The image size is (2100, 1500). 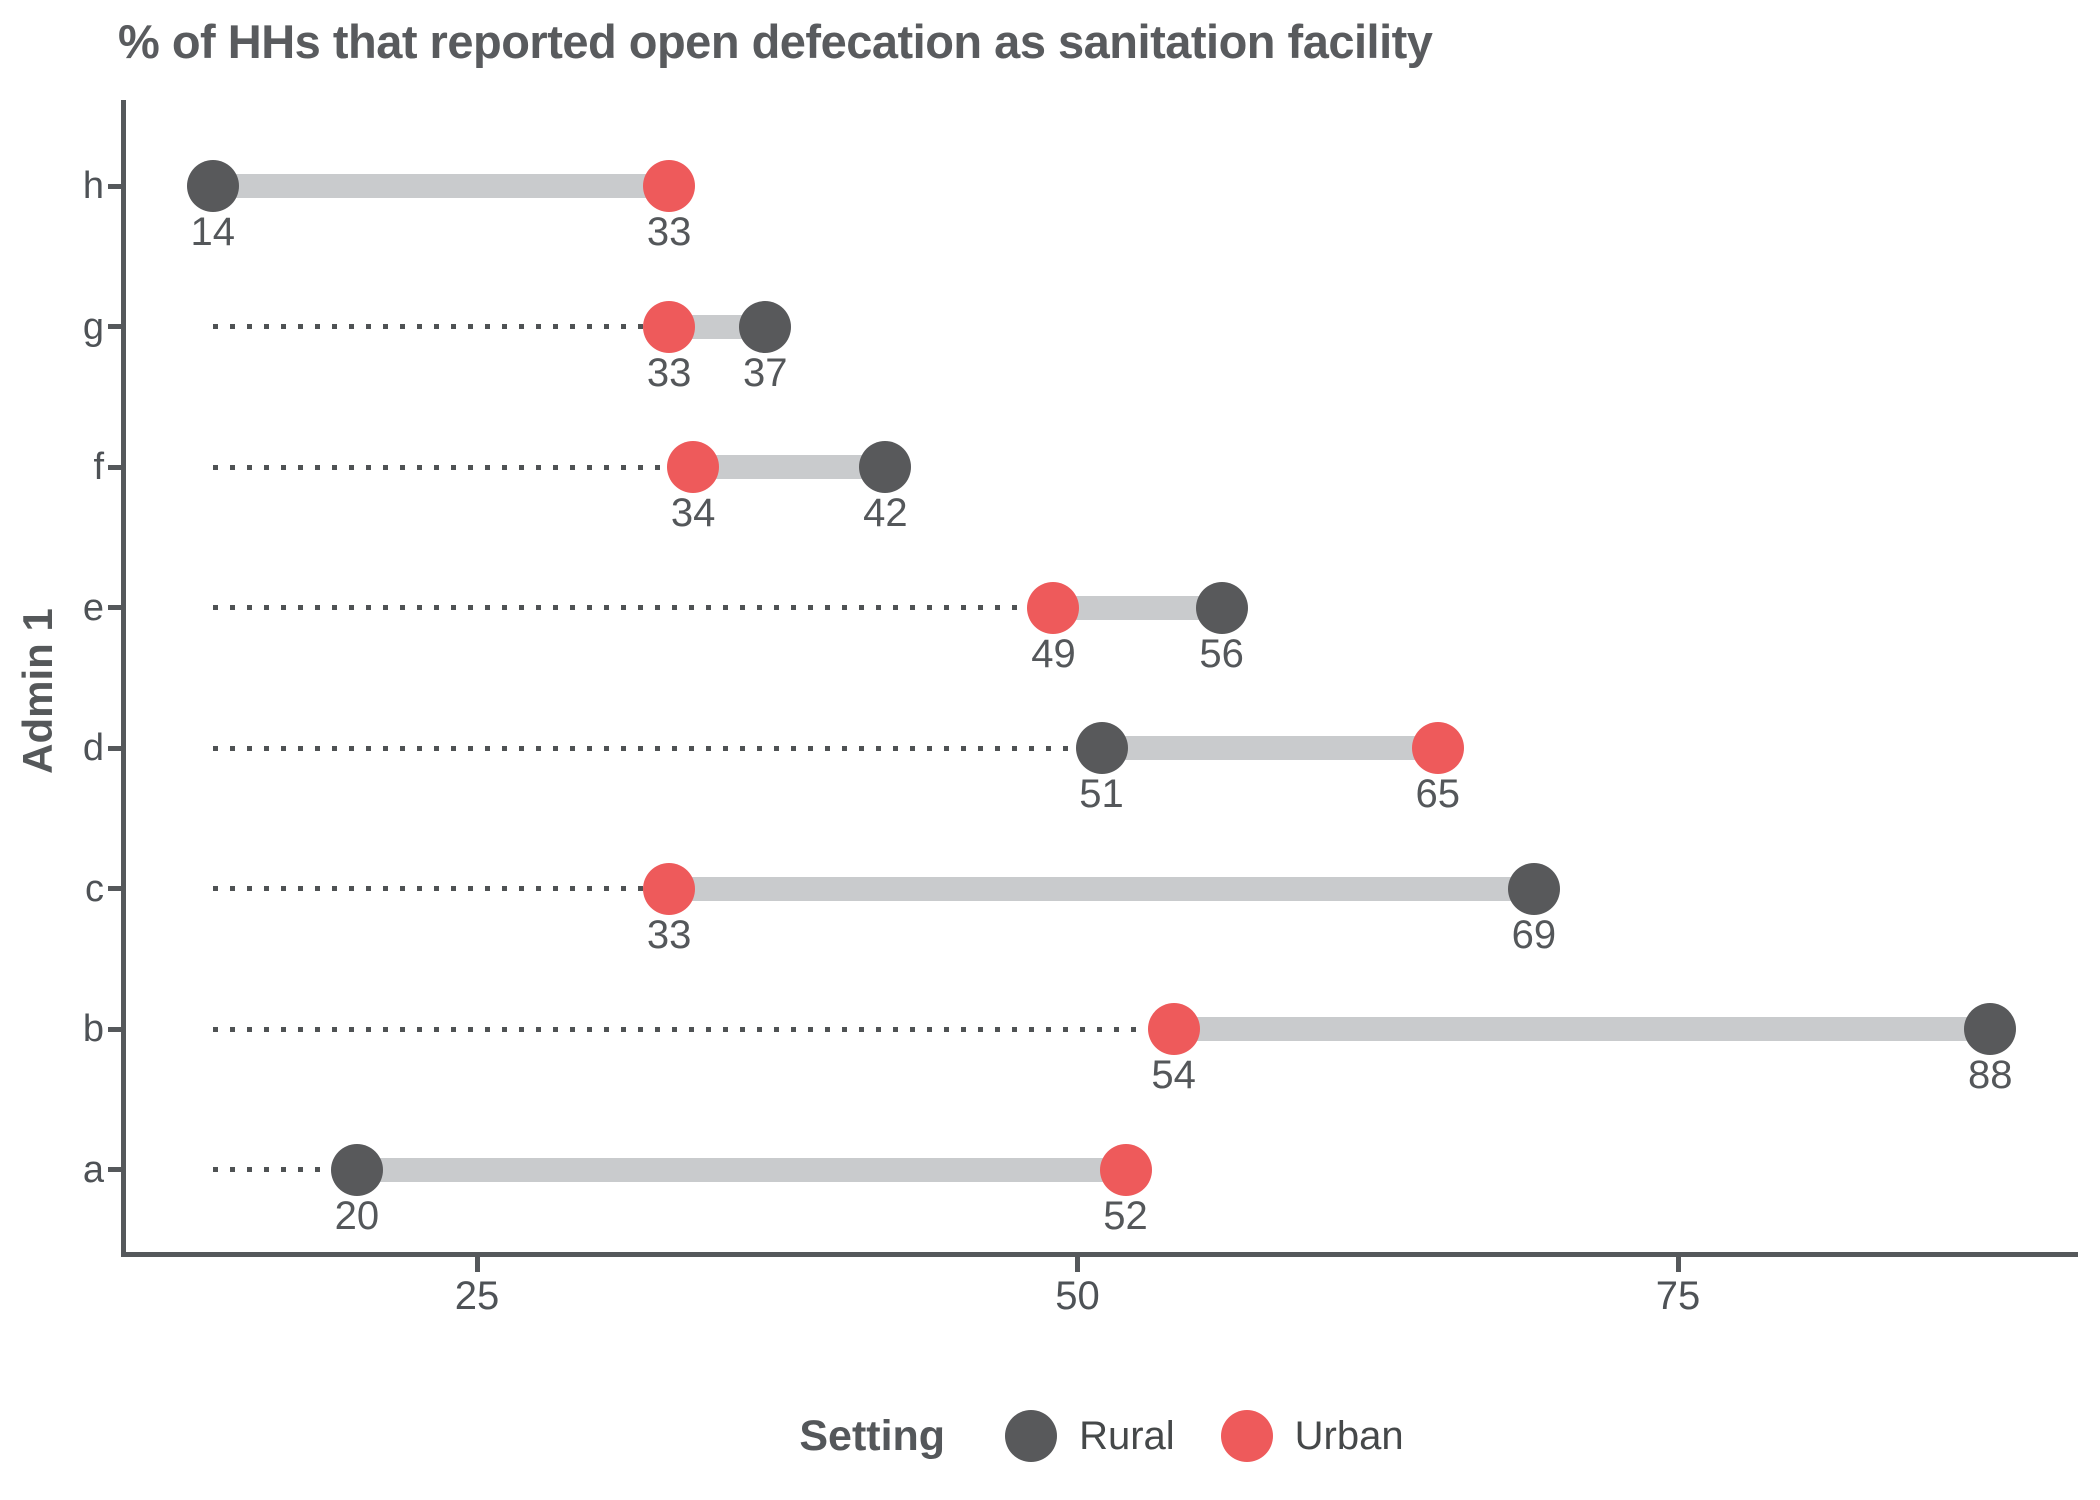 What do you see at coordinates (765, 372) in the screenshot?
I see `rural-value-label: 37` at bounding box center [765, 372].